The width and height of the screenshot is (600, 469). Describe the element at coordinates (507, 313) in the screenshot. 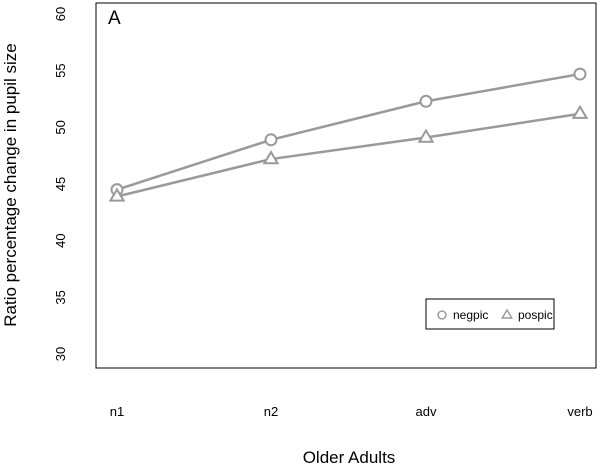

I see `legend-marker-pospic` at that location.